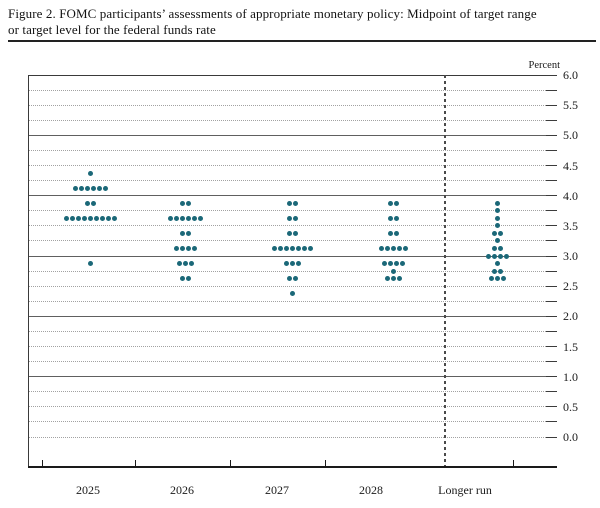 Image resolution: width=600 pixels, height=508 pixels. Describe the element at coordinates (570, 316) in the screenshot. I see `y-axis-tick-label: 2.0` at that location.